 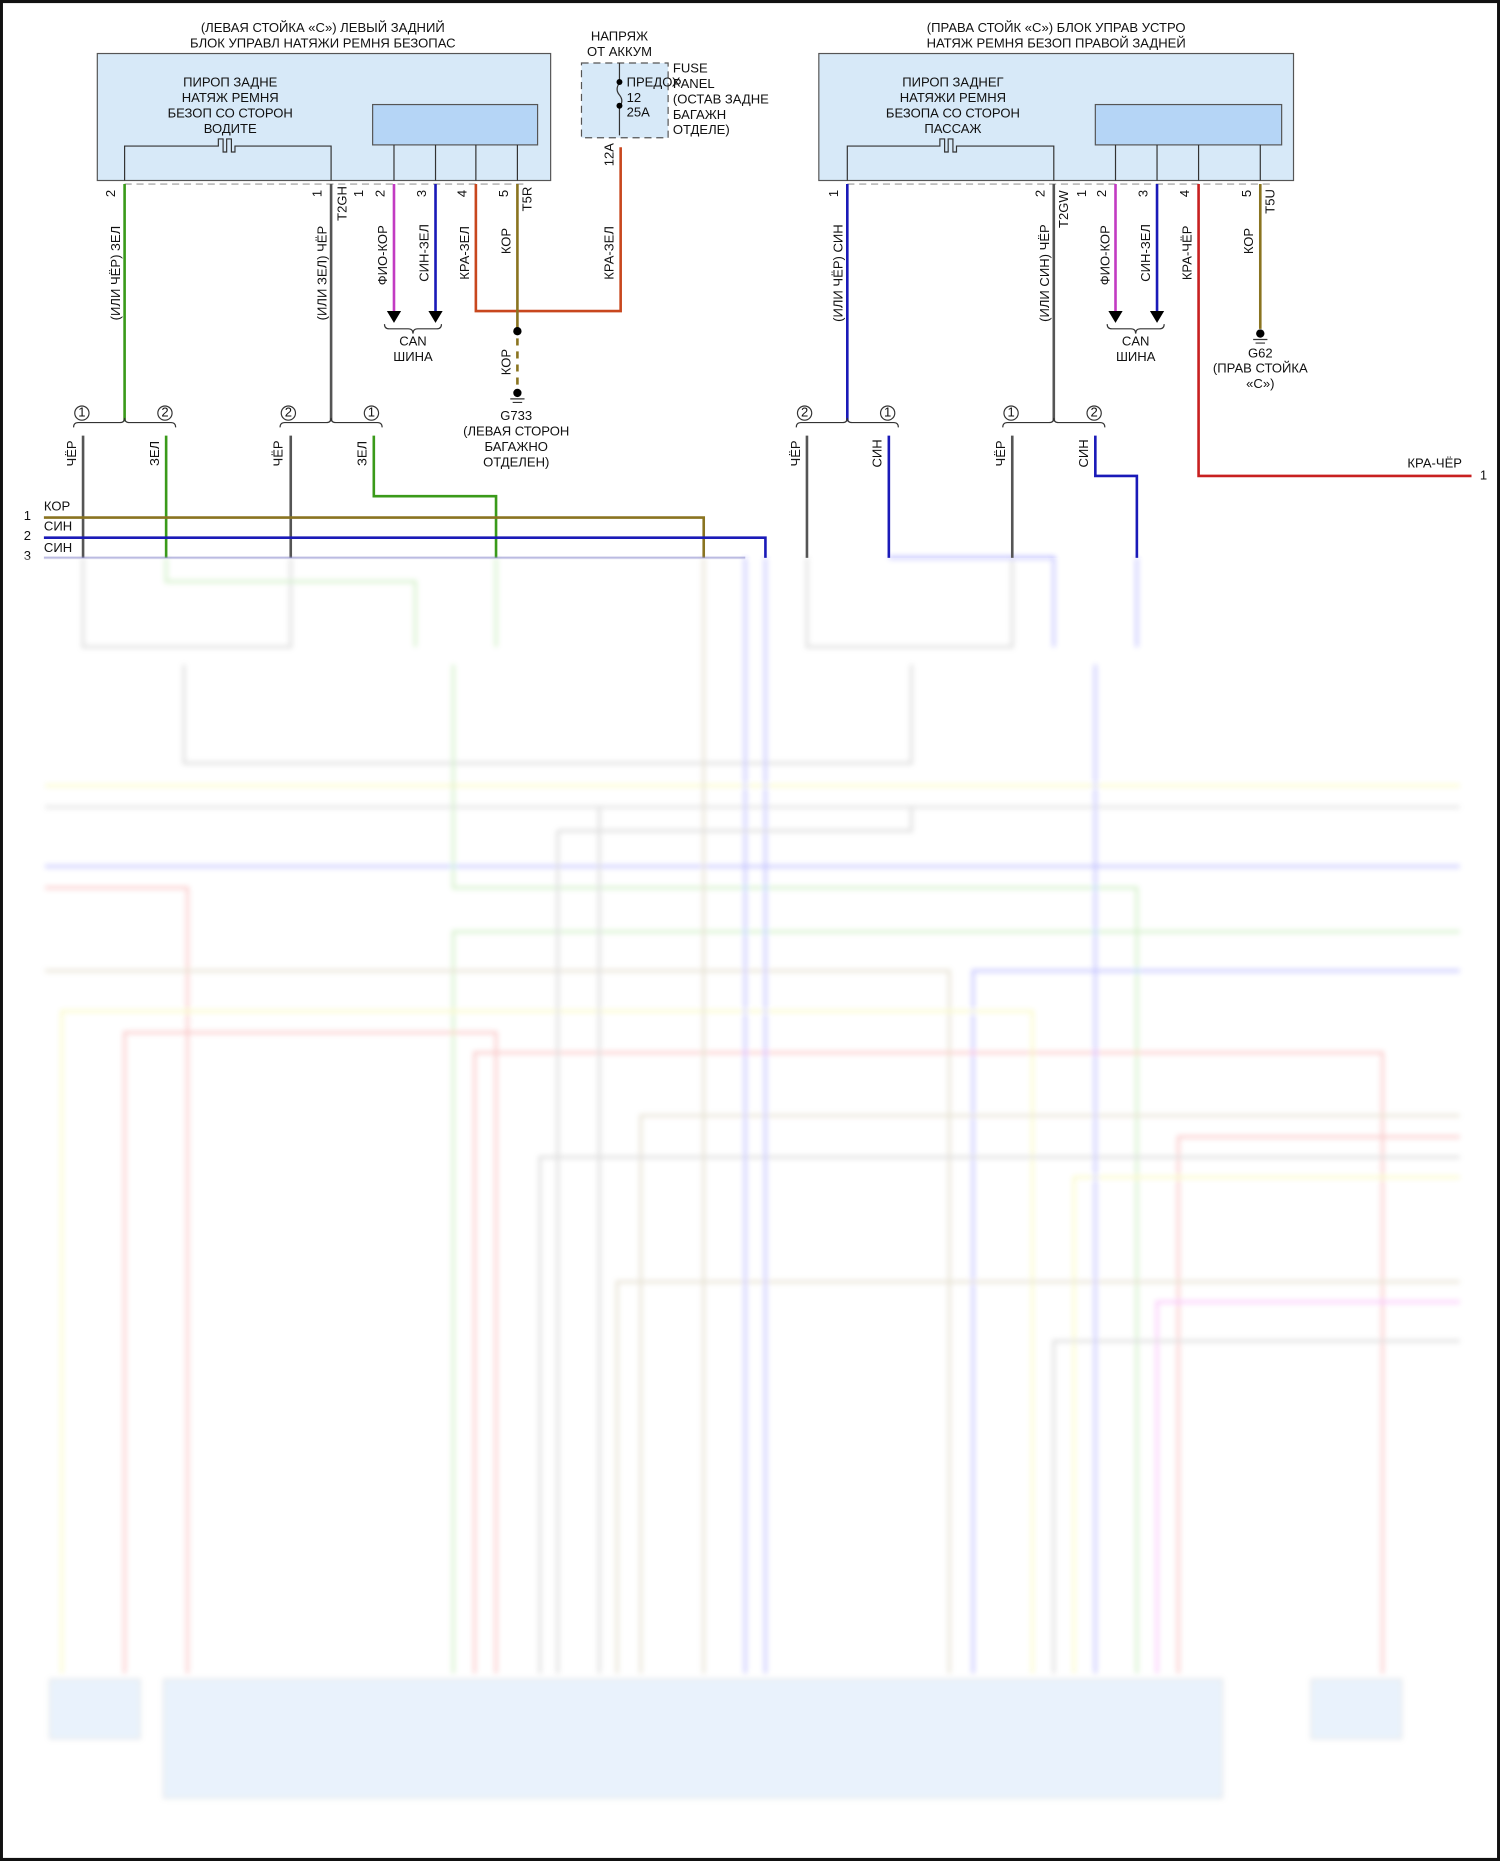 What do you see at coordinates (953, 113) in the screenshot?
I see `svg-text: БЕЗОПА СО СТОРОН` at bounding box center [953, 113].